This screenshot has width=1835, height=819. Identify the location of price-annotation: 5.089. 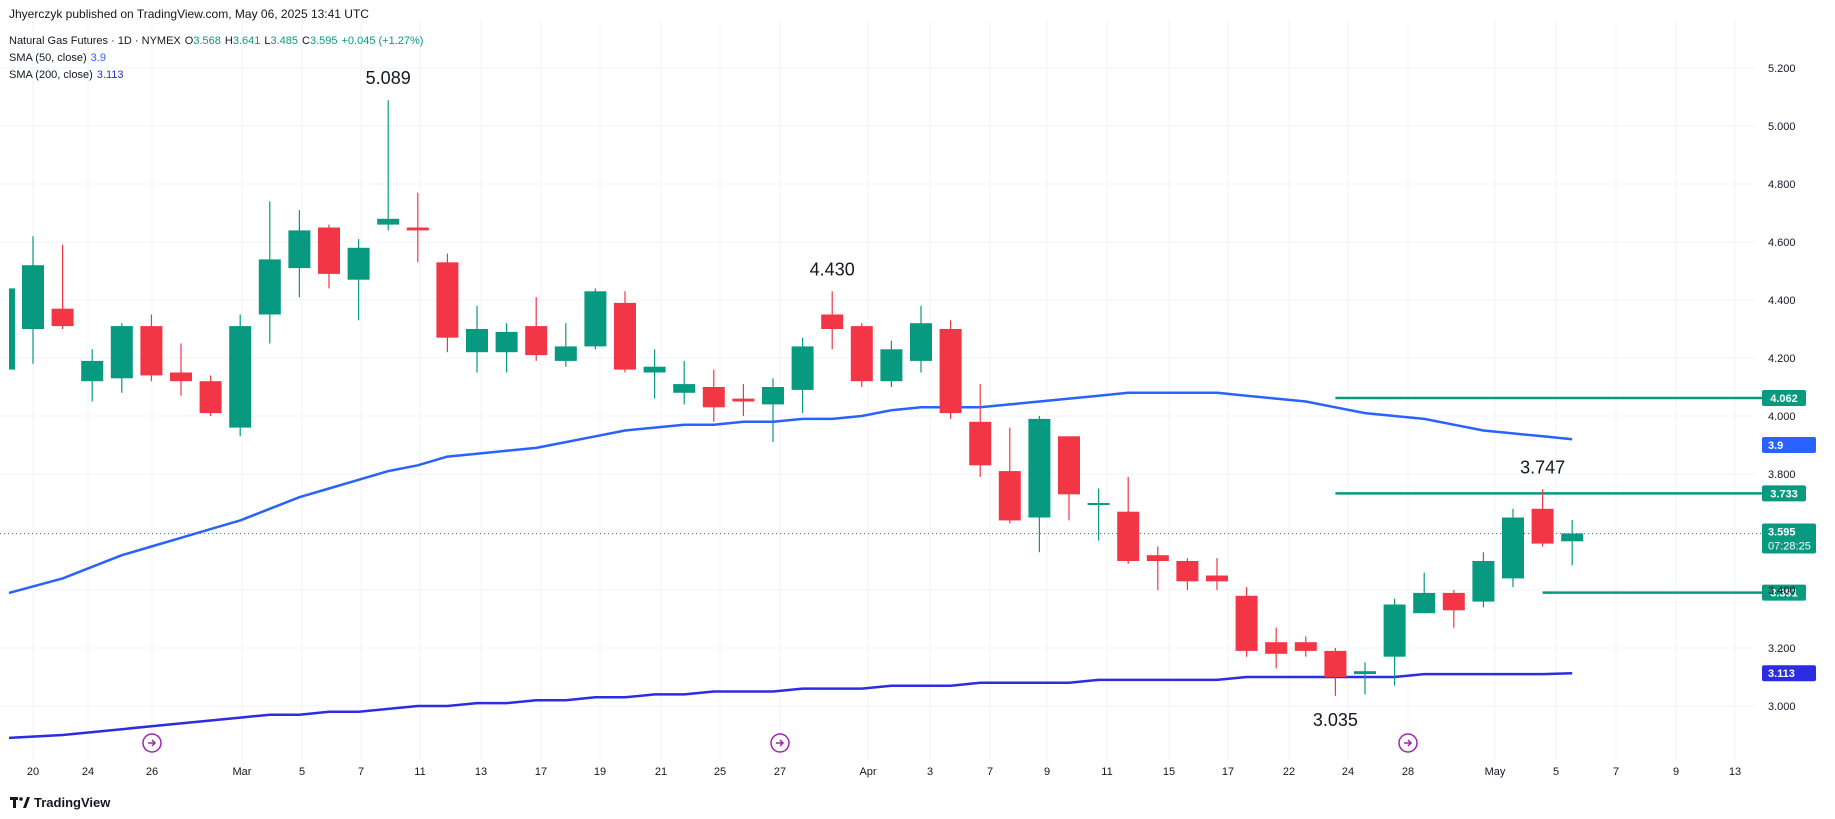
(388, 78).